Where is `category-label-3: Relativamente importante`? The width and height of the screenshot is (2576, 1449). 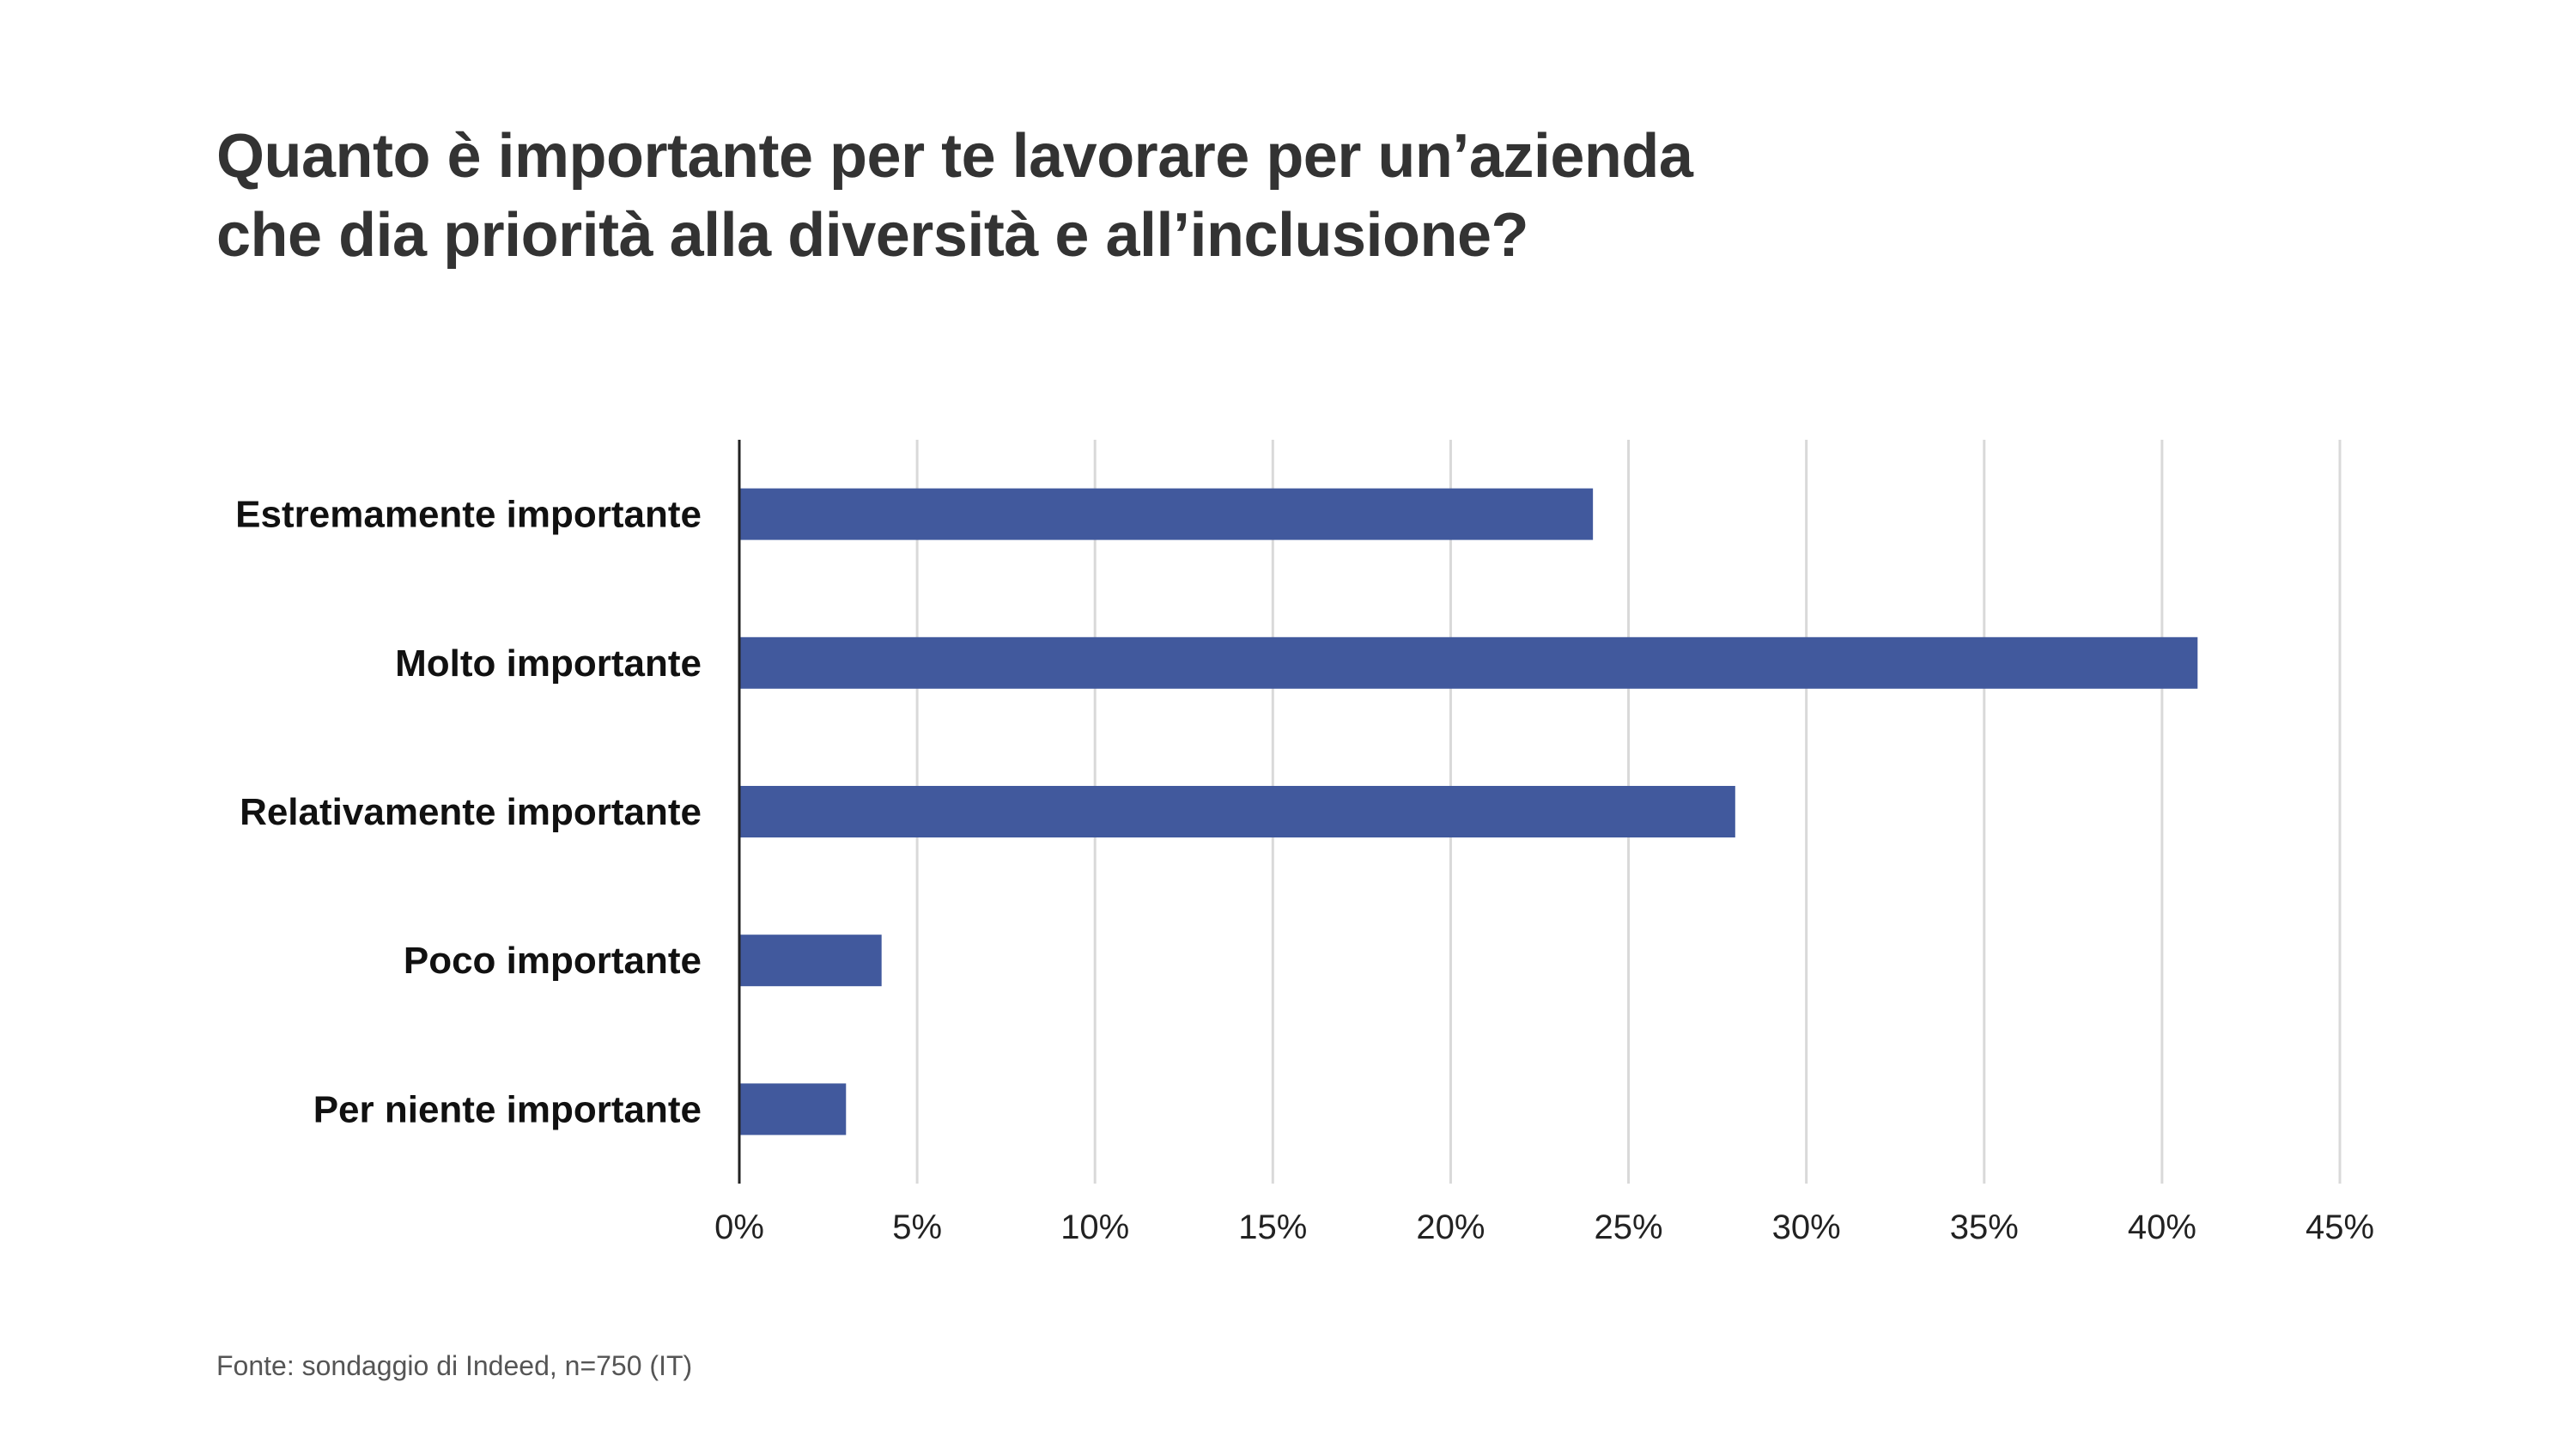 category-label-3: Relativamente importante is located at coordinates (471, 812).